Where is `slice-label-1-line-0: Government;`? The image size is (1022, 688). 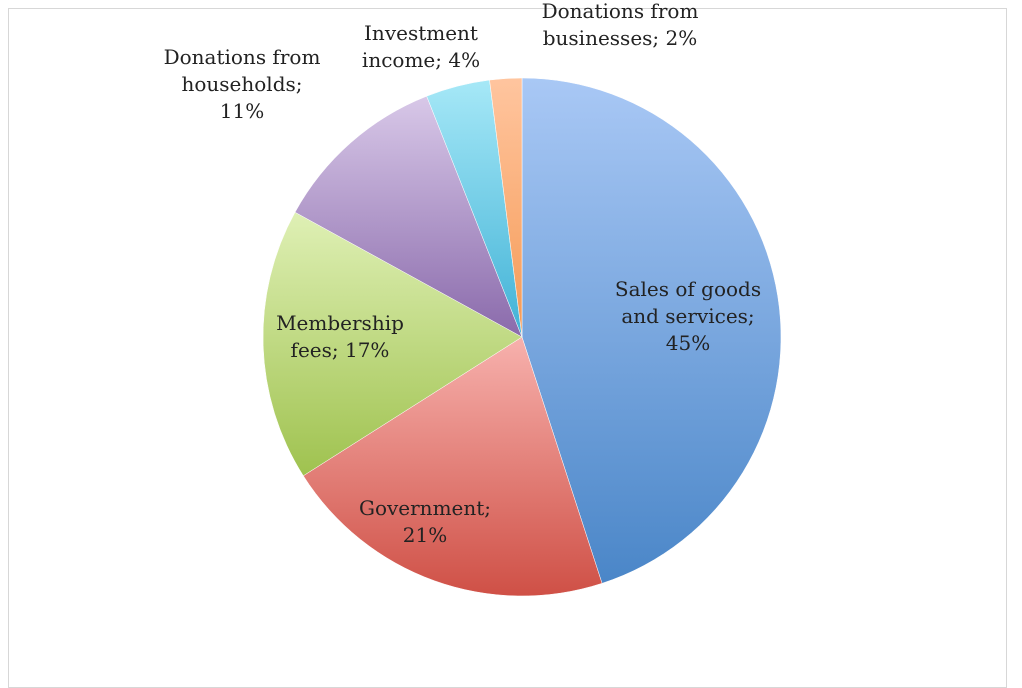
slice-label-1-line-0: Government; is located at coordinates (425, 508).